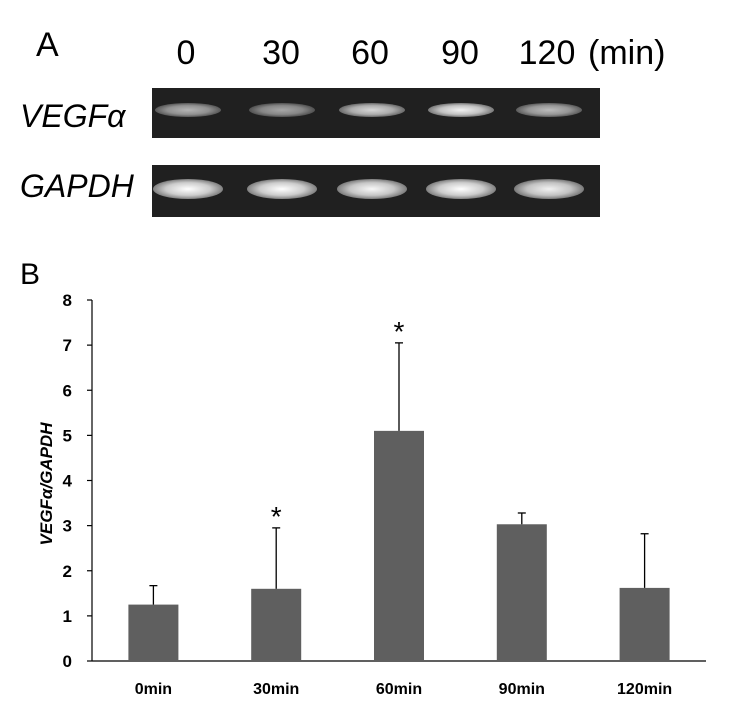  What do you see at coordinates (281, 53) in the screenshot?
I see `lane-label-30: 30` at bounding box center [281, 53].